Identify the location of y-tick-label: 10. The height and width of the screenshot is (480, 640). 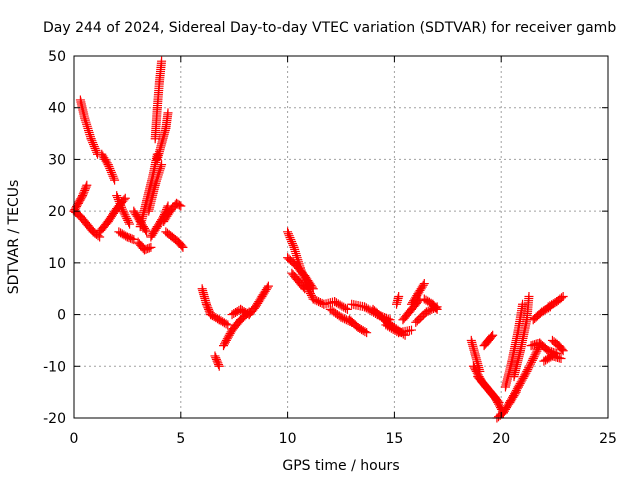
(57, 264).